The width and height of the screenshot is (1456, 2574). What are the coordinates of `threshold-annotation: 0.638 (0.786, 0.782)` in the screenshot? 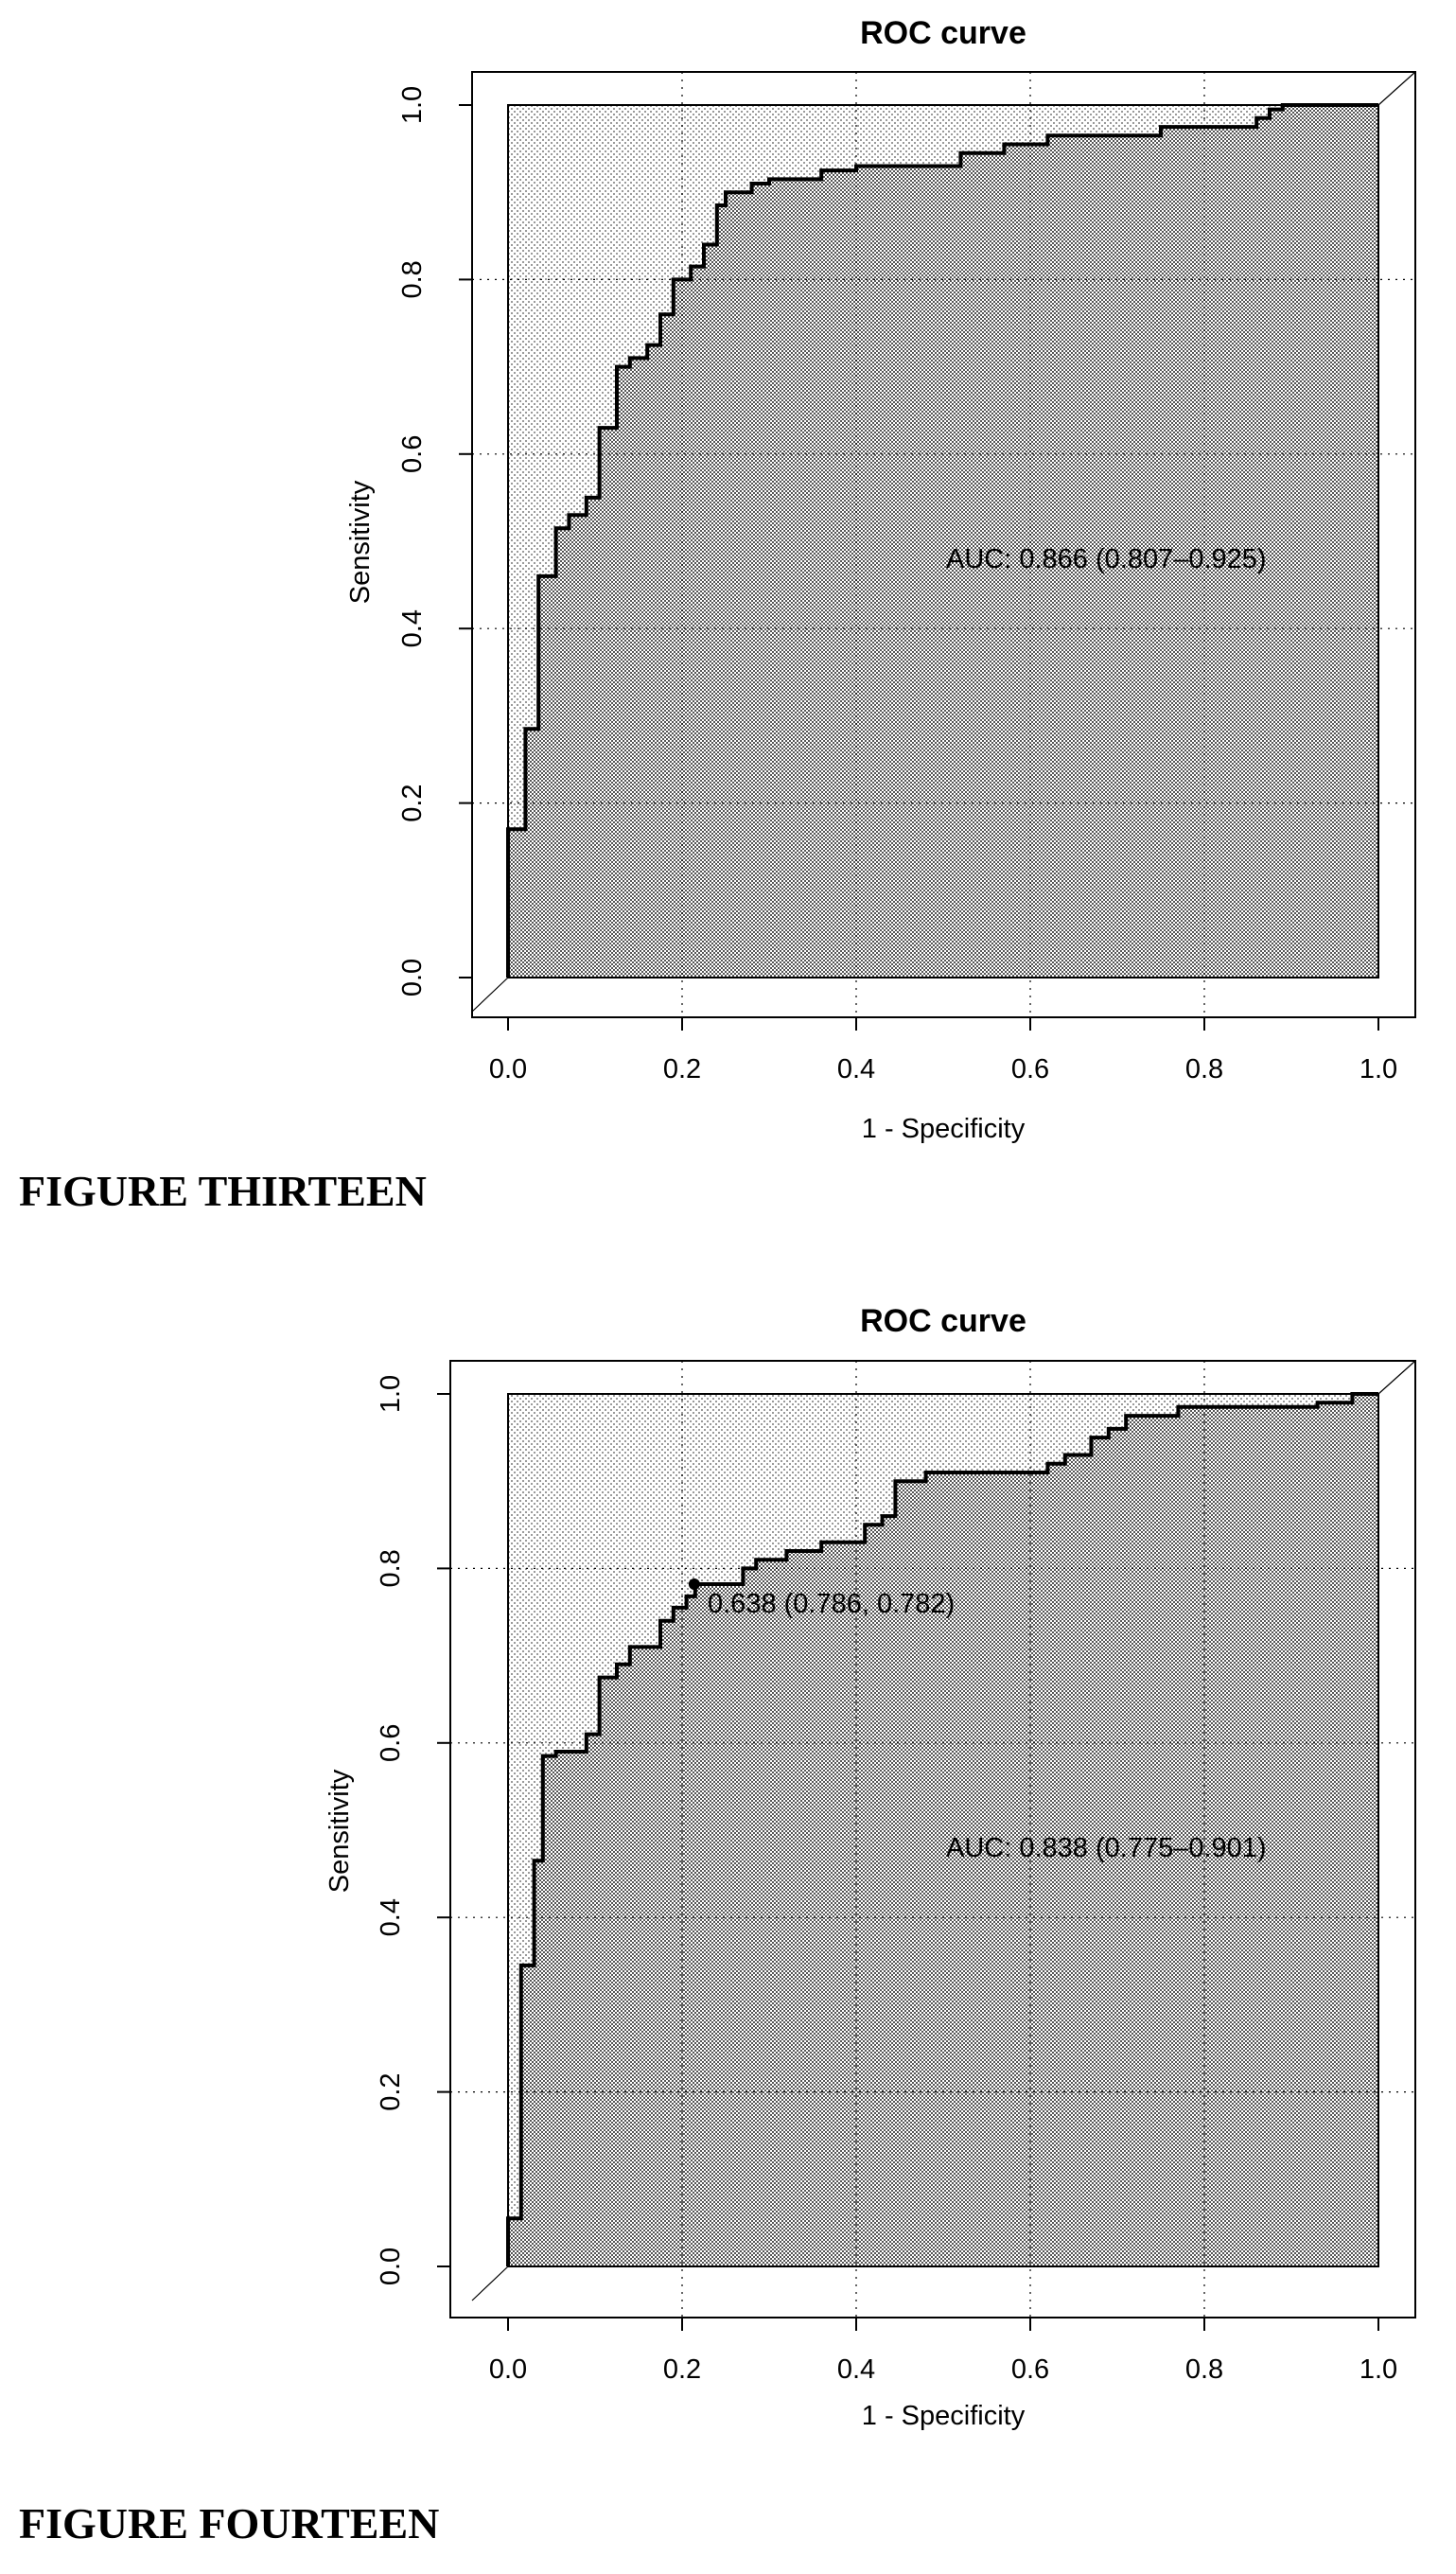 It's located at (831, 1604).